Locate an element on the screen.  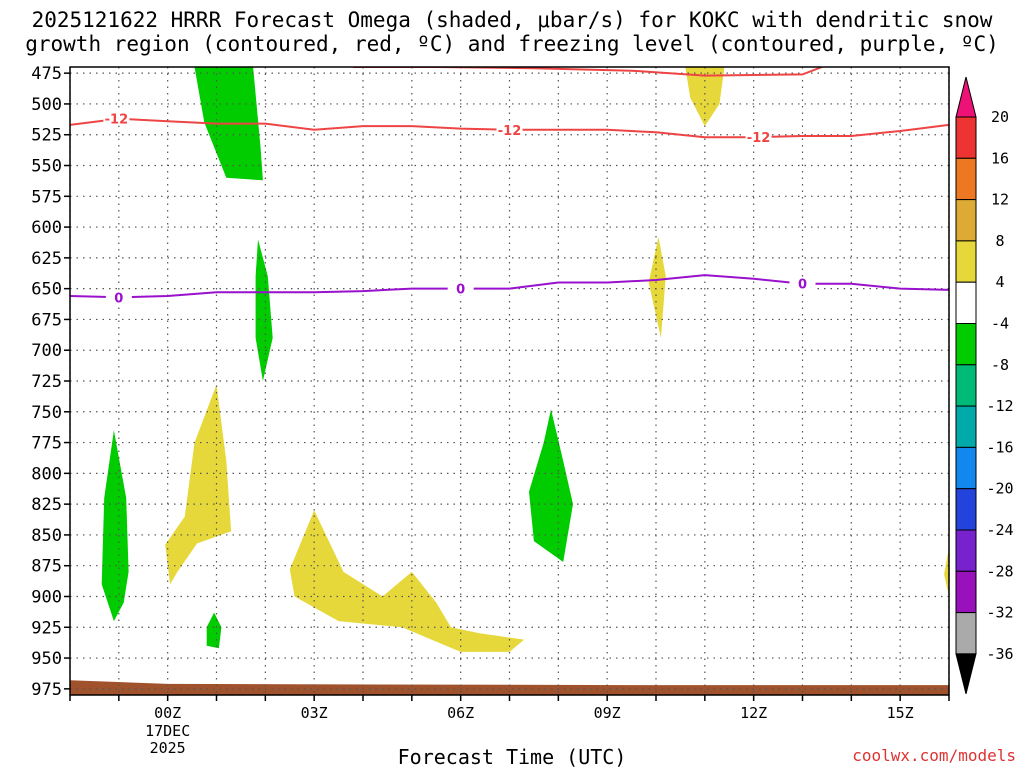
dgz-bottom-minus12-label-3: -12 is located at coordinates (759, 138).